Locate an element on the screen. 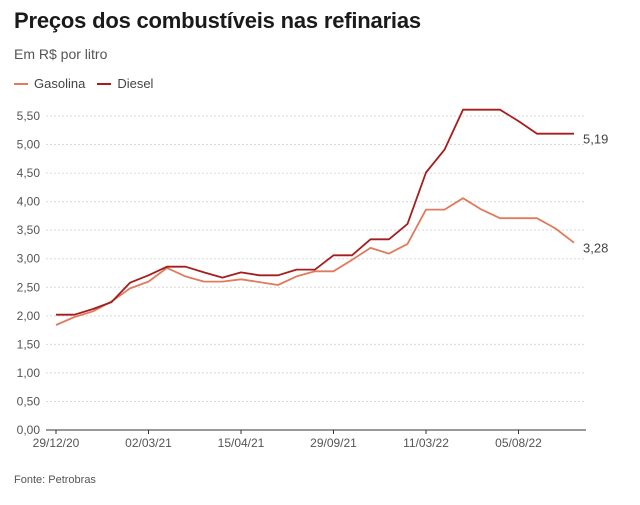 This screenshot has width=640, height=505. legend-swatch-gasolina is located at coordinates (21, 83).